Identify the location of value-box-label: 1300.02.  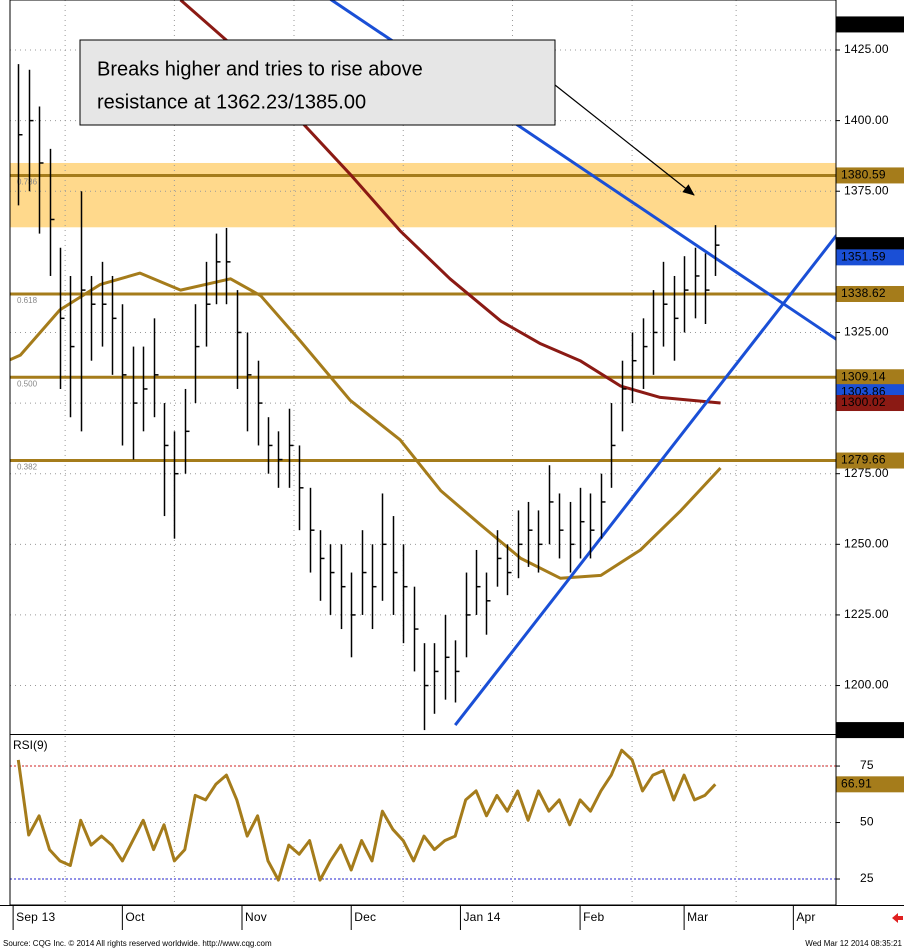
(863, 402).